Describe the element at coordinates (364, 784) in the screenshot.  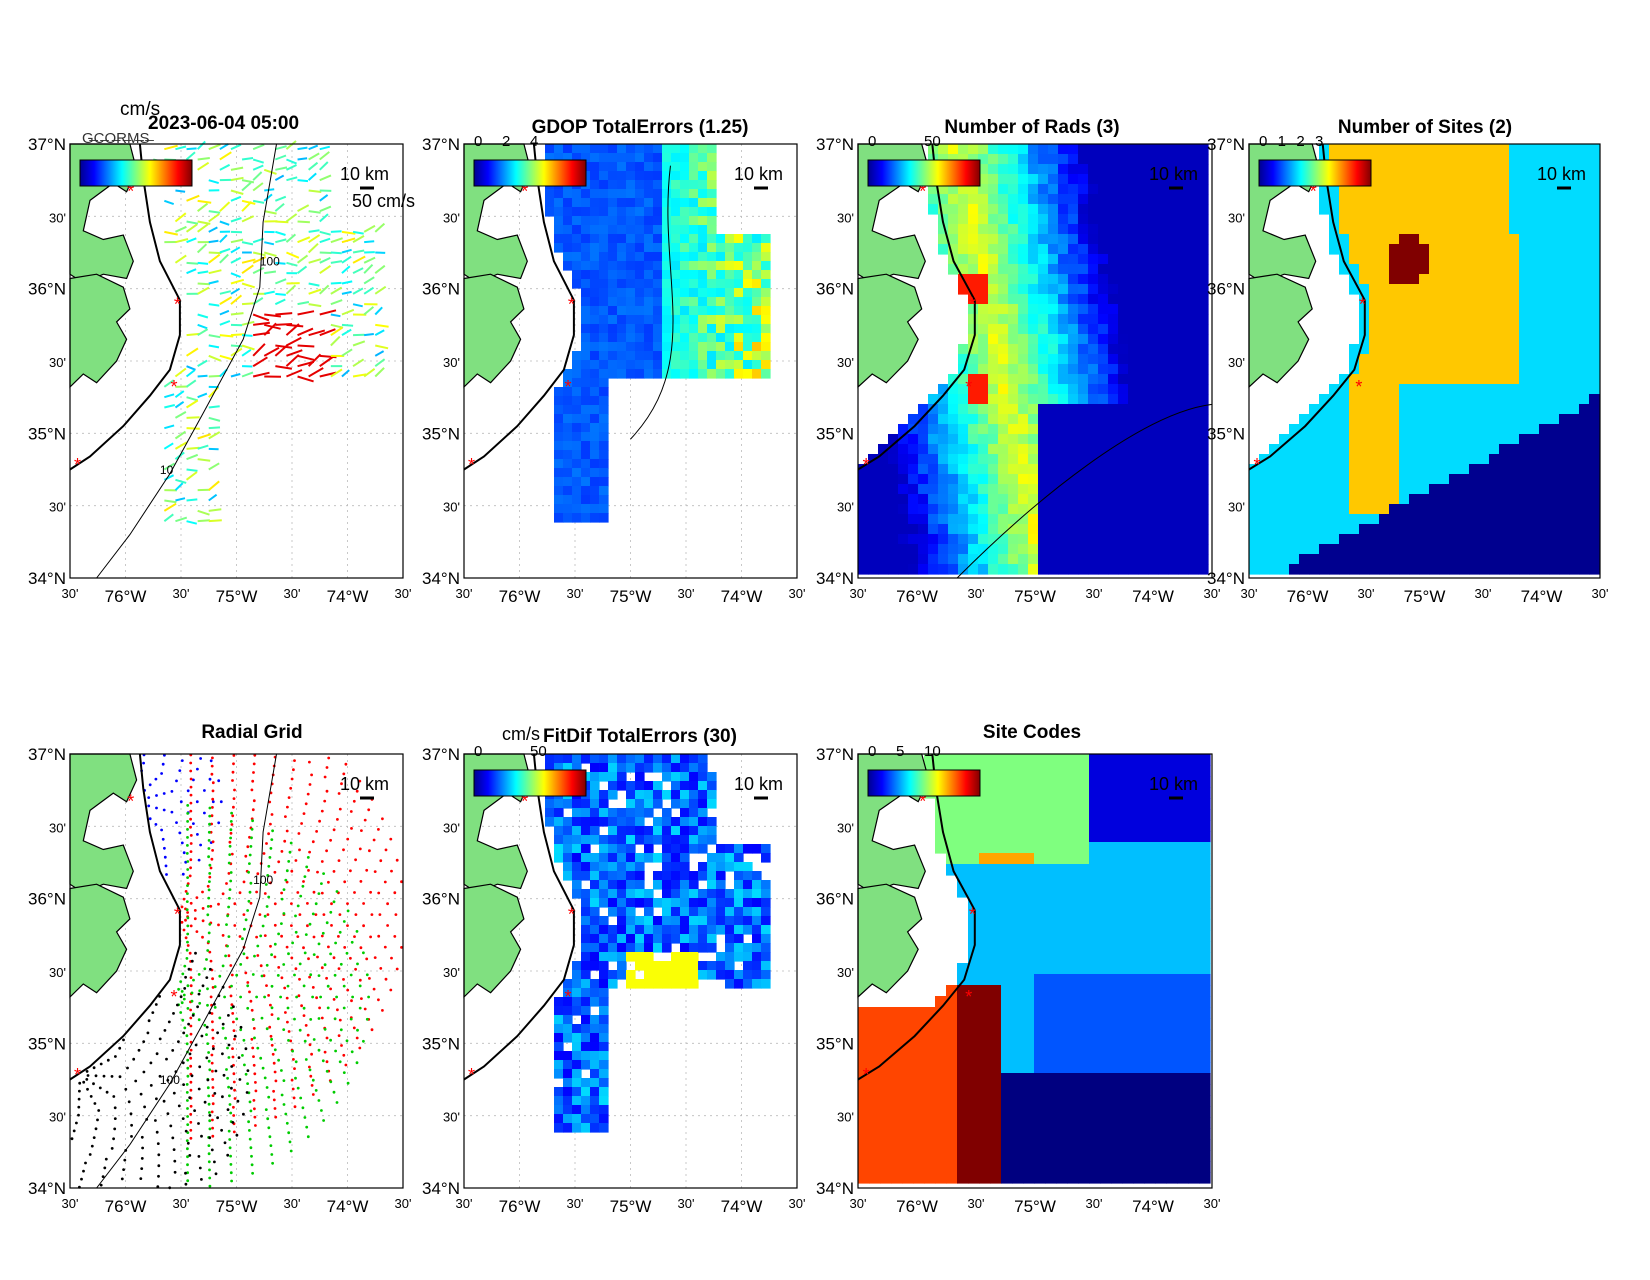
I see `scale-bar-label: 10 km` at that location.